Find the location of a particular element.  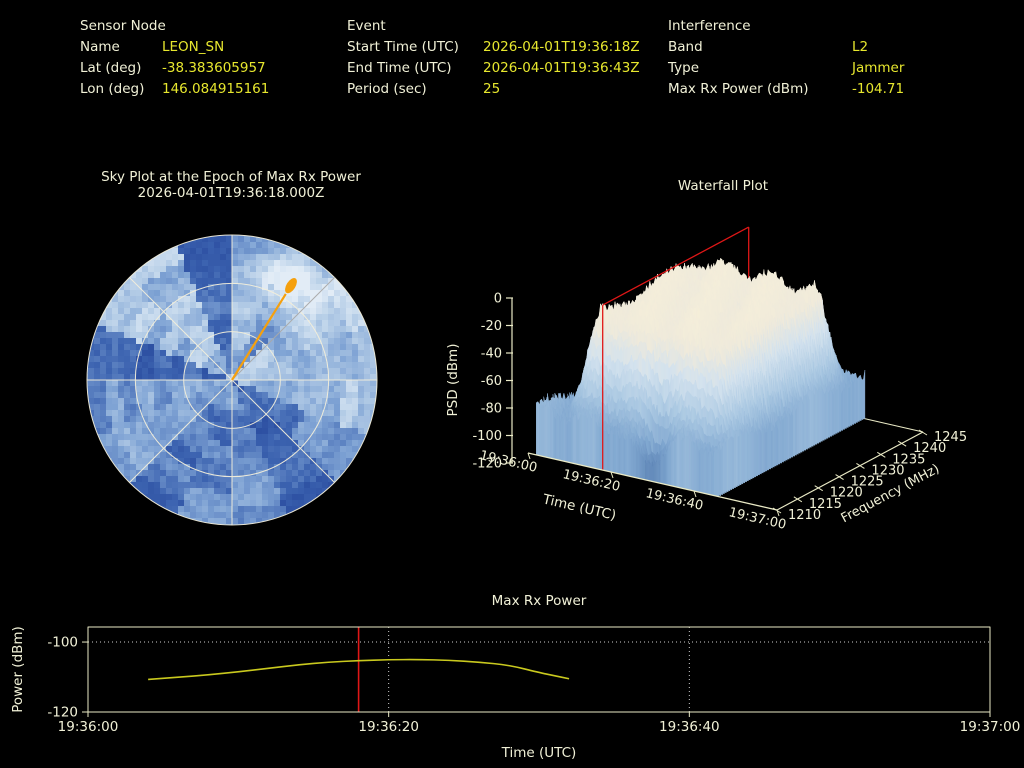

event-period-label: Period (sec) is located at coordinates (387, 89).